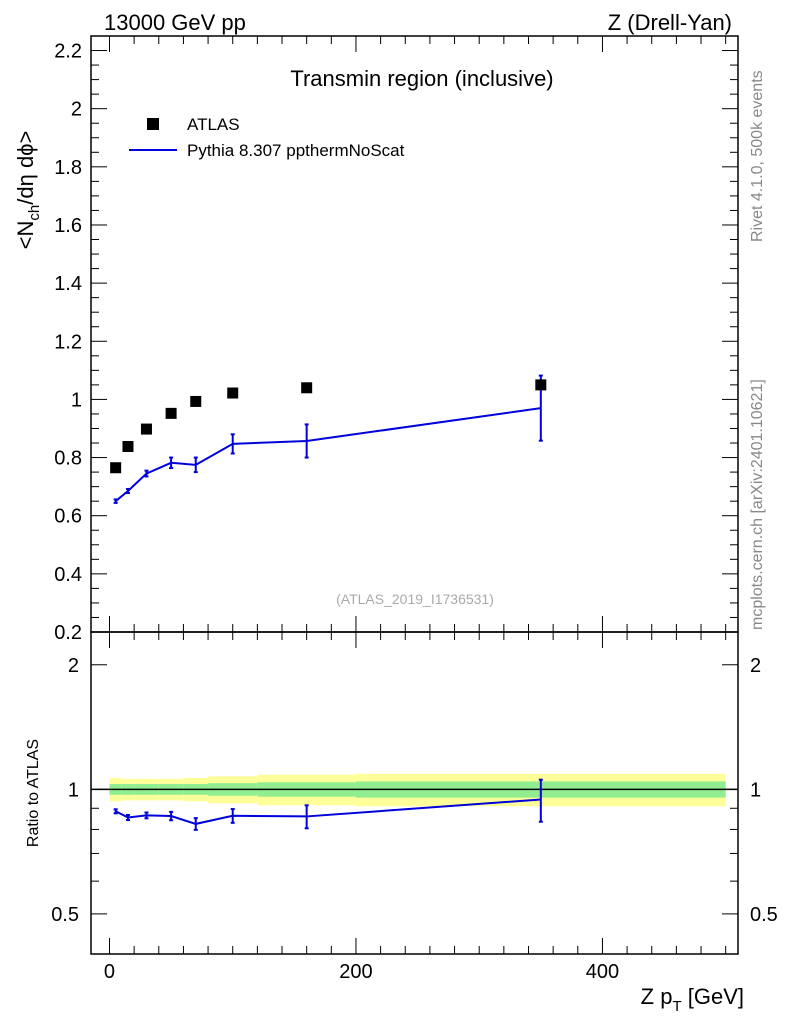 The width and height of the screenshot is (786, 1024). What do you see at coordinates (109, 972) in the screenshot?
I see `xtick-label: 0` at bounding box center [109, 972].